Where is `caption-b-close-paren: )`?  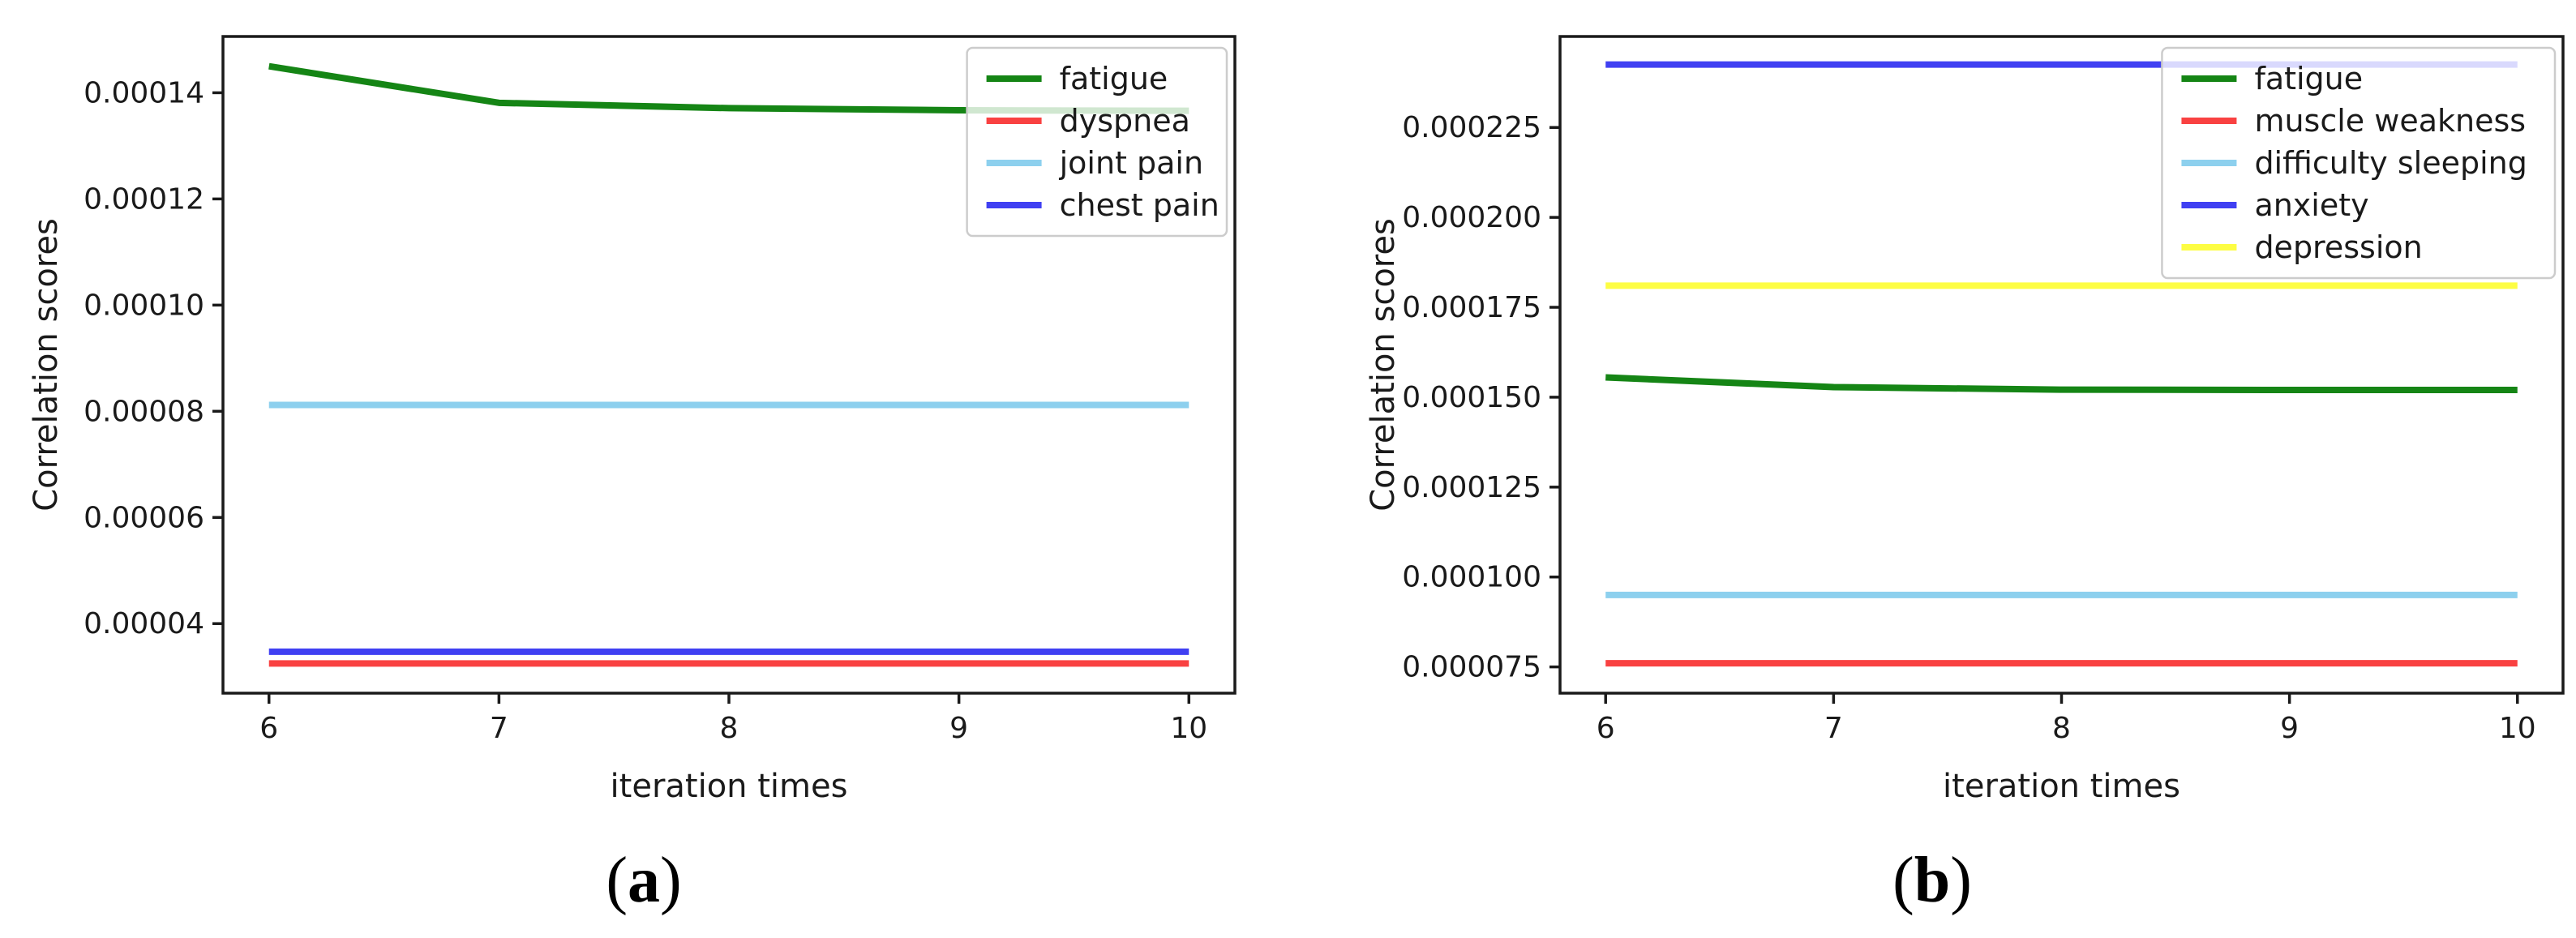 caption-b-close-paren: ) is located at coordinates (1961, 881).